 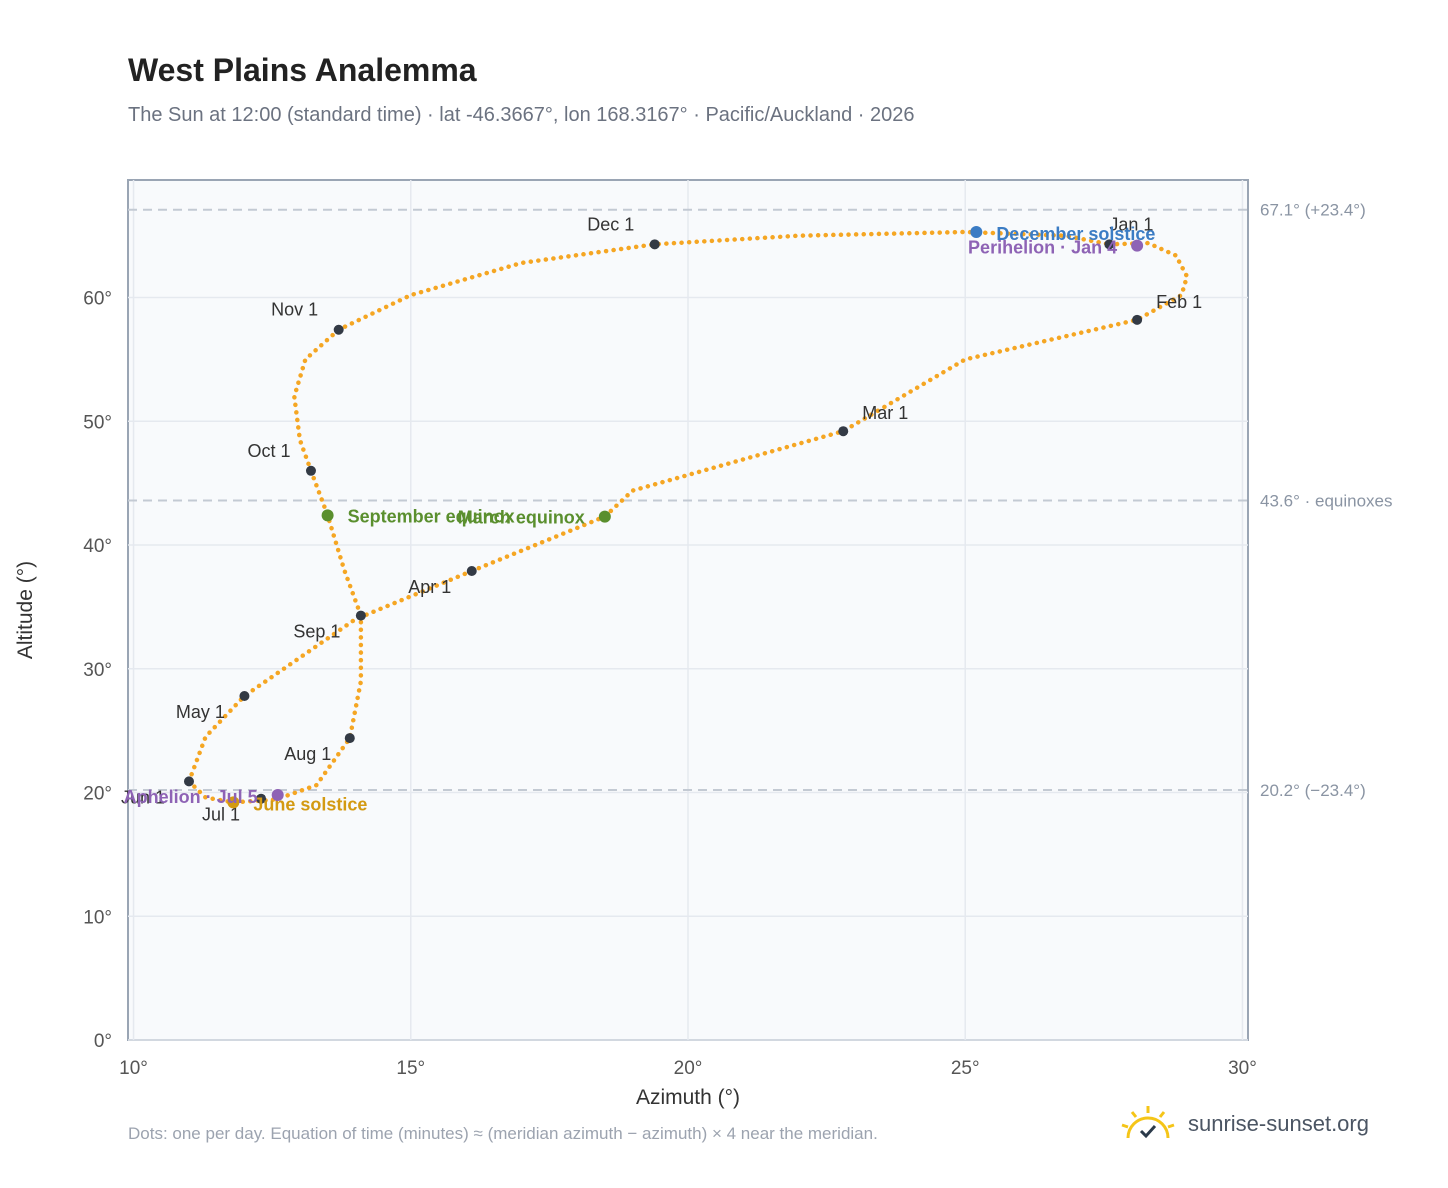 I want to click on month-label: Nov 1, so click(x=294, y=310).